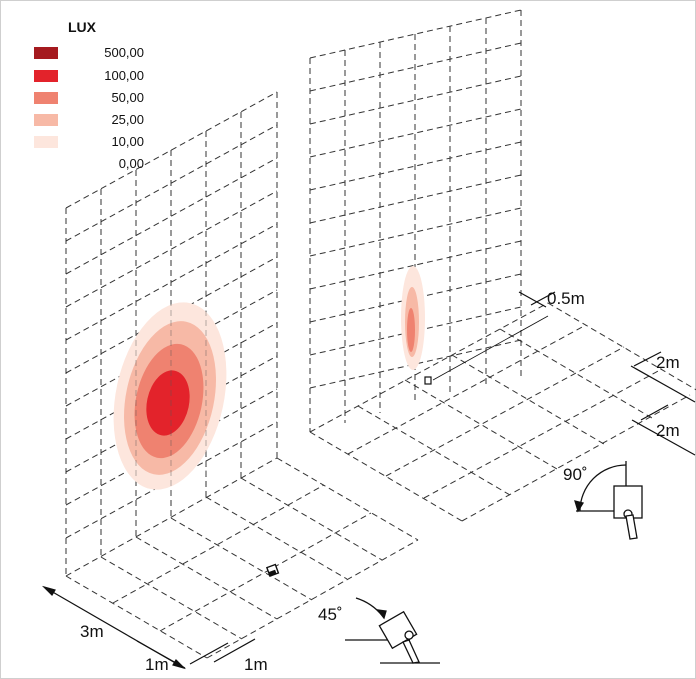  Describe the element at coordinates (127, 119) in the screenshot. I see `legend-label: 25,00` at that location.